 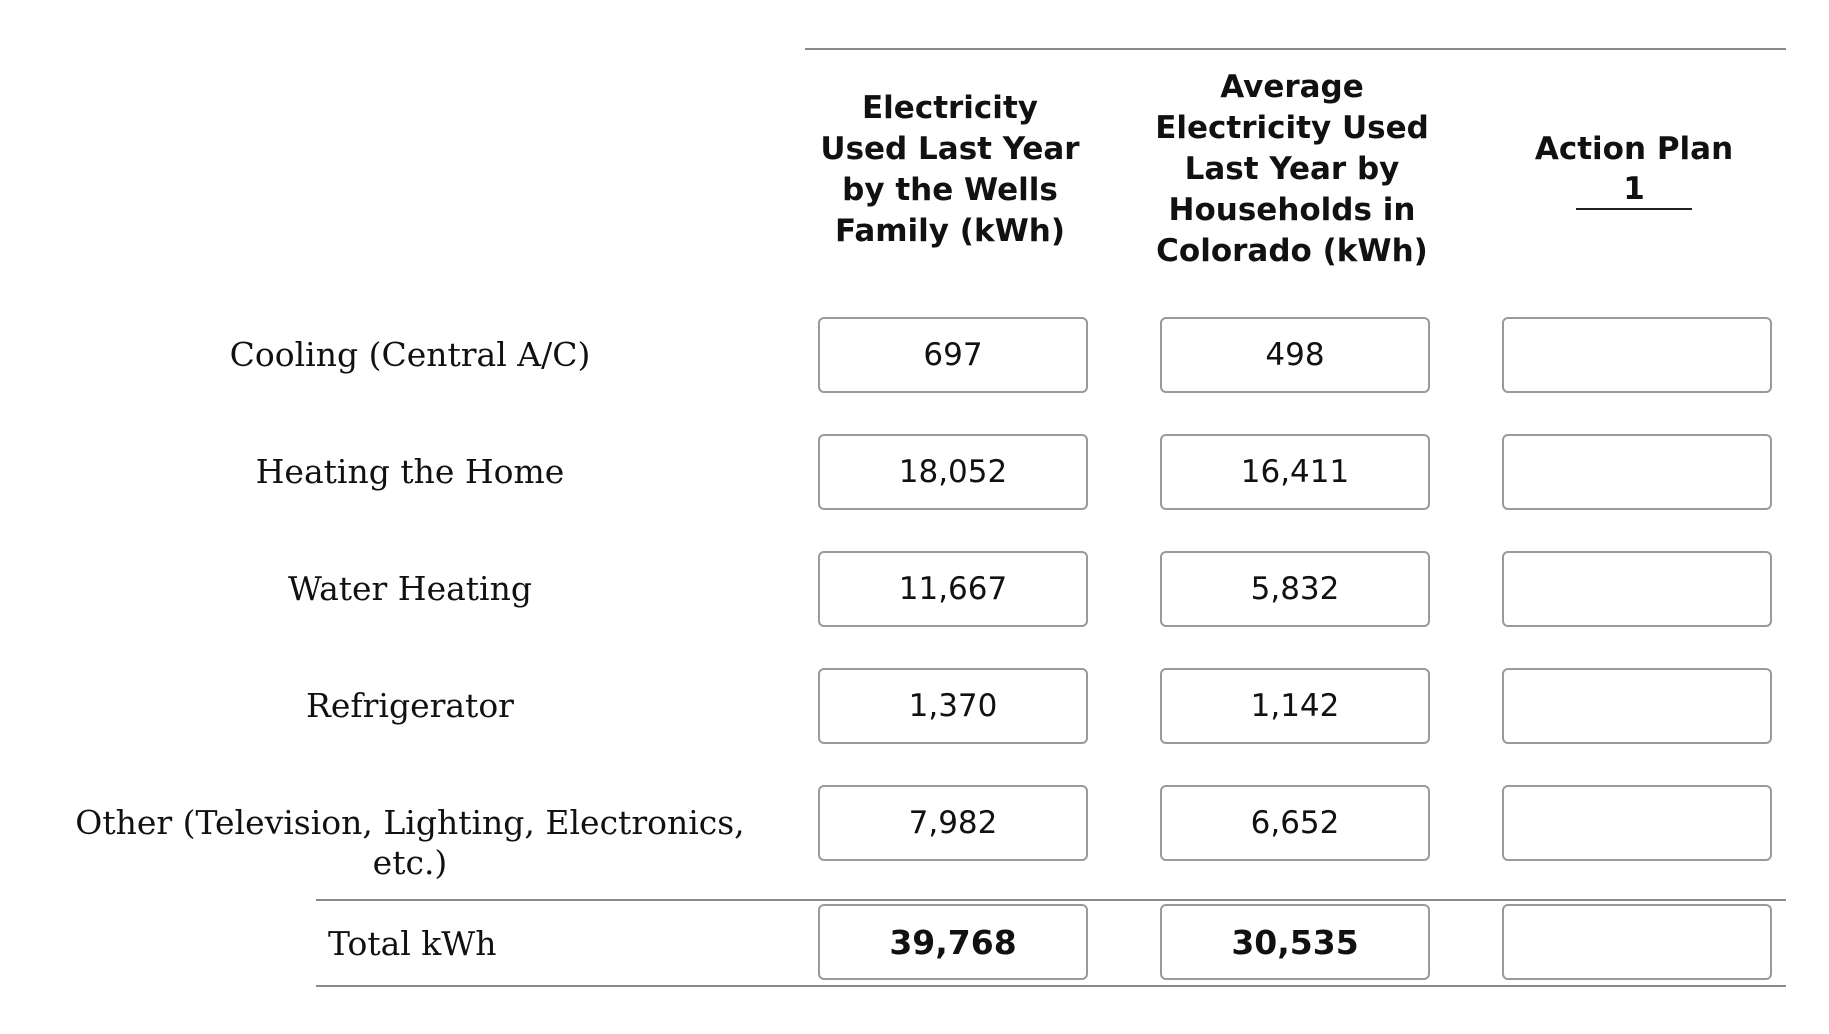 I want to click on total-top-rule, so click(x=1051, y=900).